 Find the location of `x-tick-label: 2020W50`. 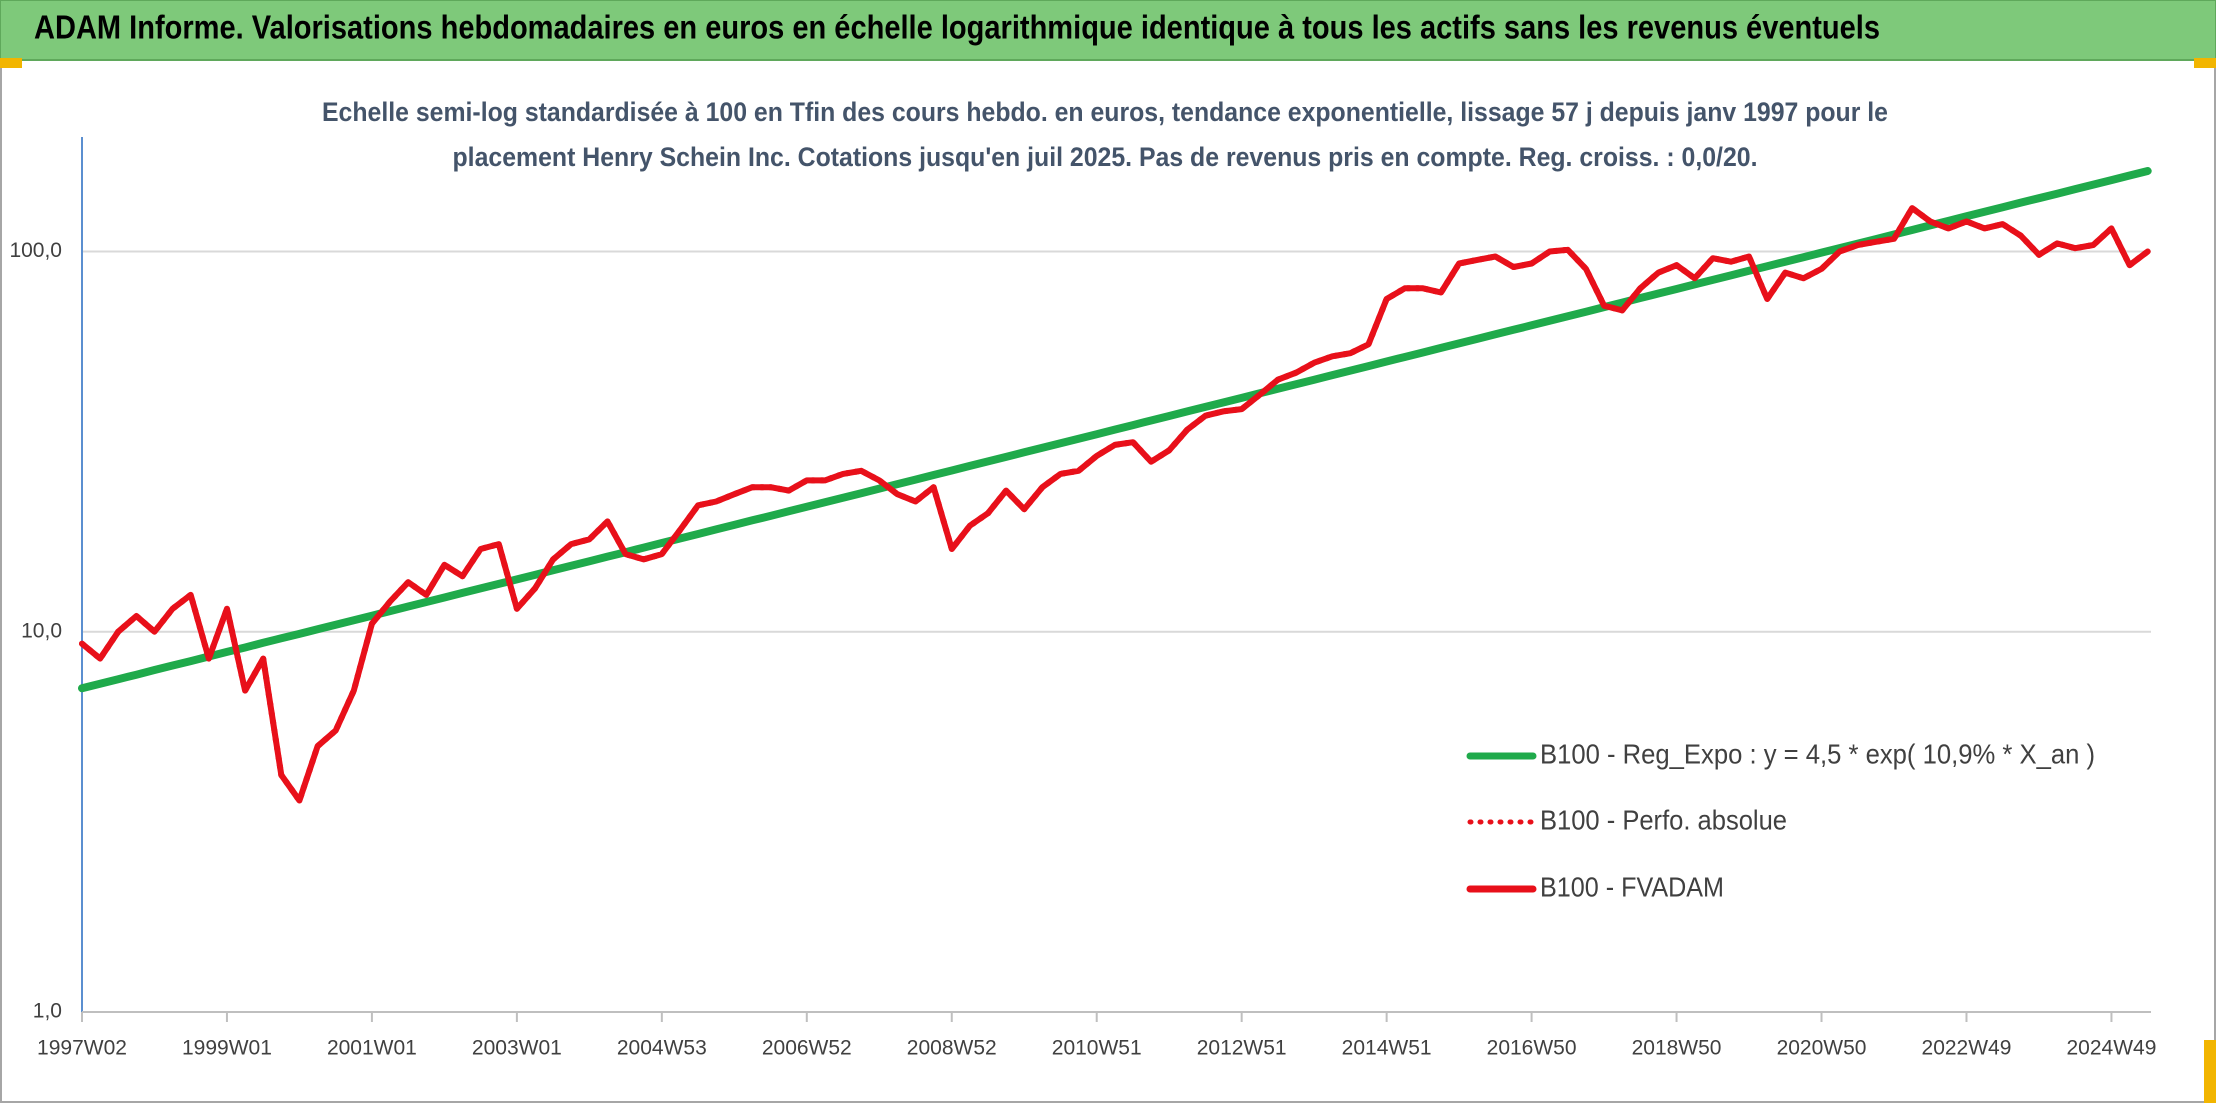

x-tick-label: 2020W50 is located at coordinates (1822, 1048).